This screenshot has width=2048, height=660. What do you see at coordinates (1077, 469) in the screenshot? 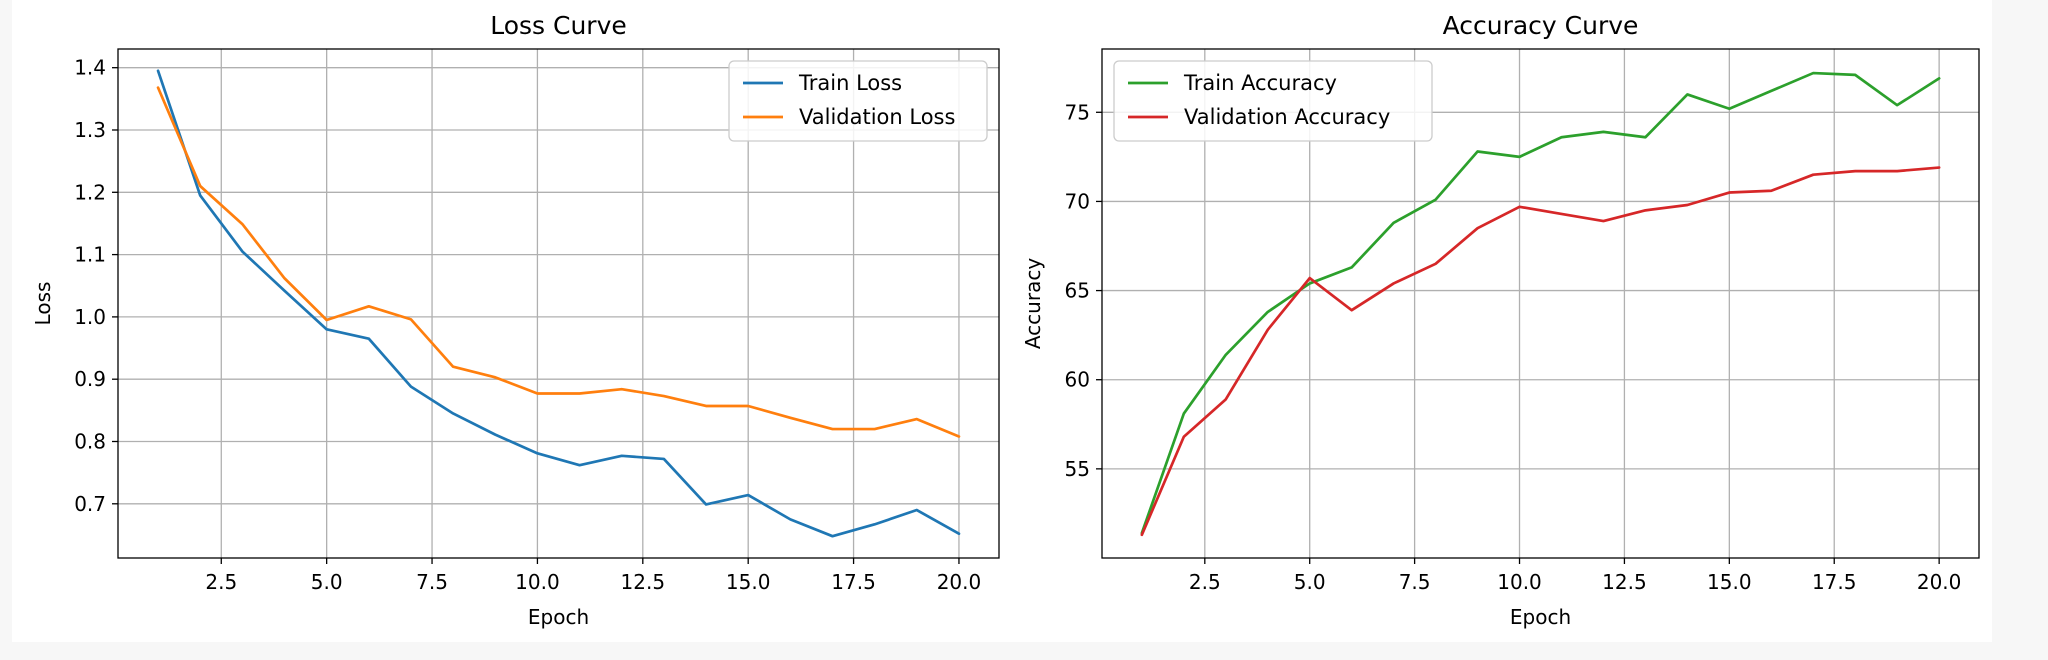
I see `y-tick-label: 55` at bounding box center [1077, 469].